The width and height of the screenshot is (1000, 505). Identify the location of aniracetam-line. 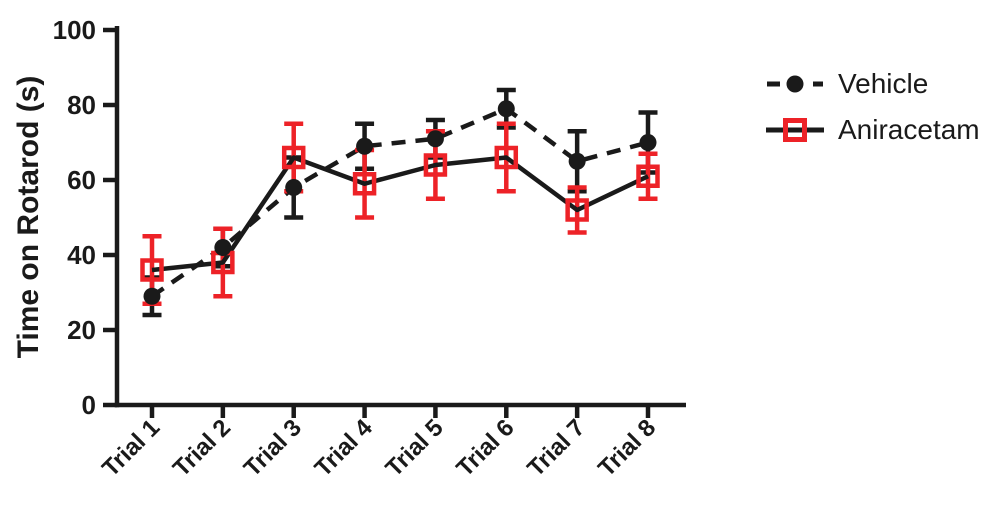
(400, 214).